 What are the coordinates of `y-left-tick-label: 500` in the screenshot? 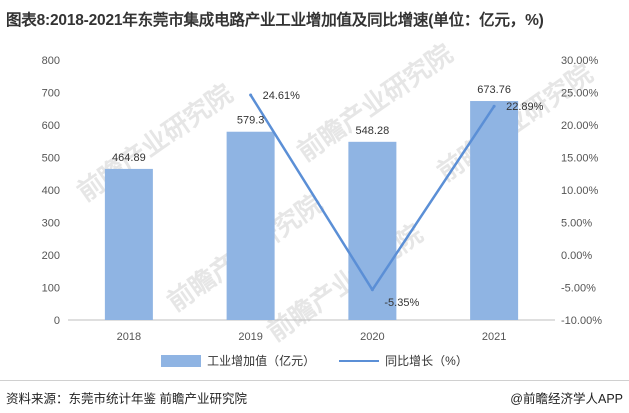 It's located at (51, 159).